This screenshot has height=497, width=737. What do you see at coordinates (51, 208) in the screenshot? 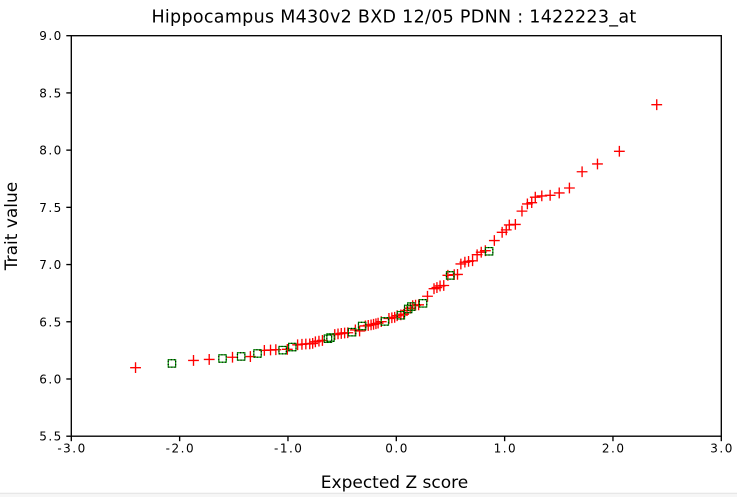
I see `y-tick-label: 7.5` at bounding box center [51, 208].